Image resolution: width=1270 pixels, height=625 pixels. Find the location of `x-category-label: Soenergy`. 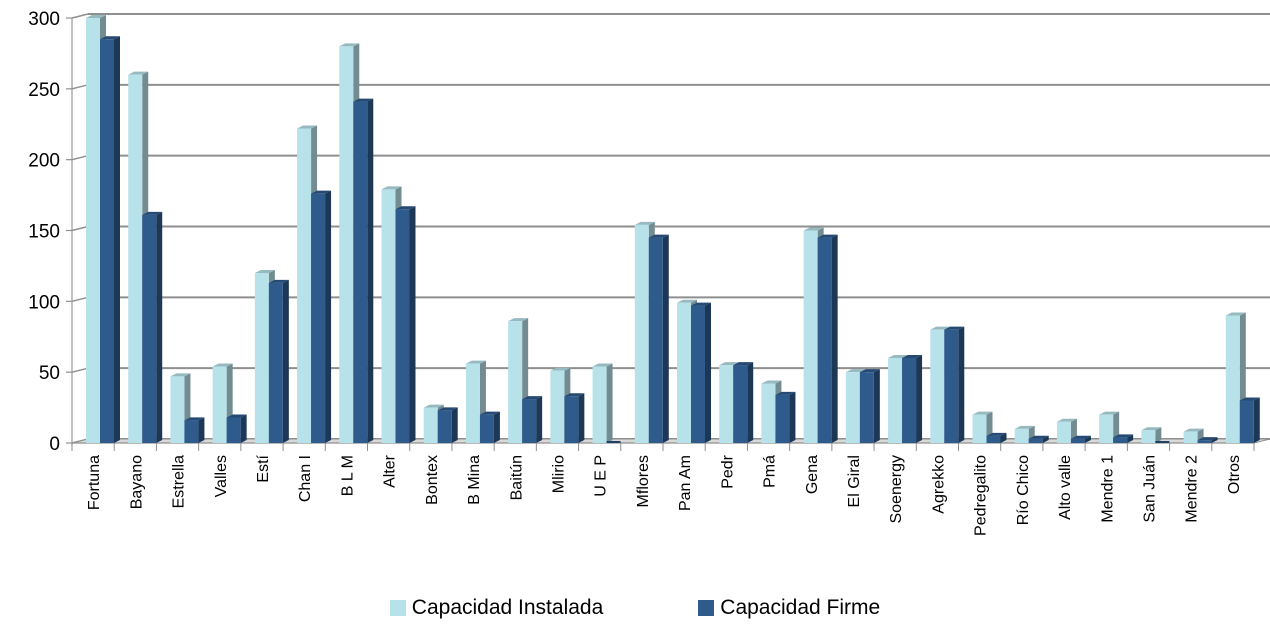

x-category-label: Soenergy is located at coordinates (896, 489).